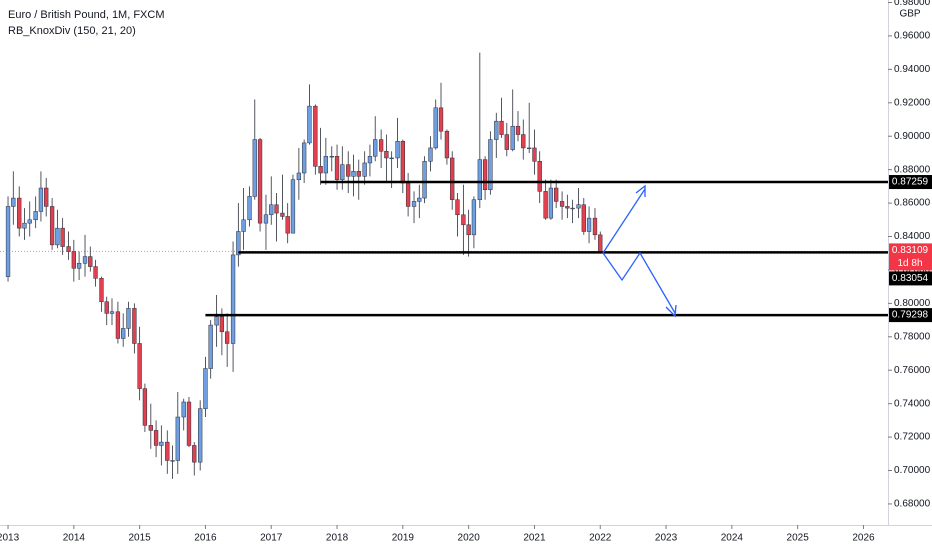 This screenshot has height=555, width=932. I want to click on x-tick-label: 2019, so click(403, 538).